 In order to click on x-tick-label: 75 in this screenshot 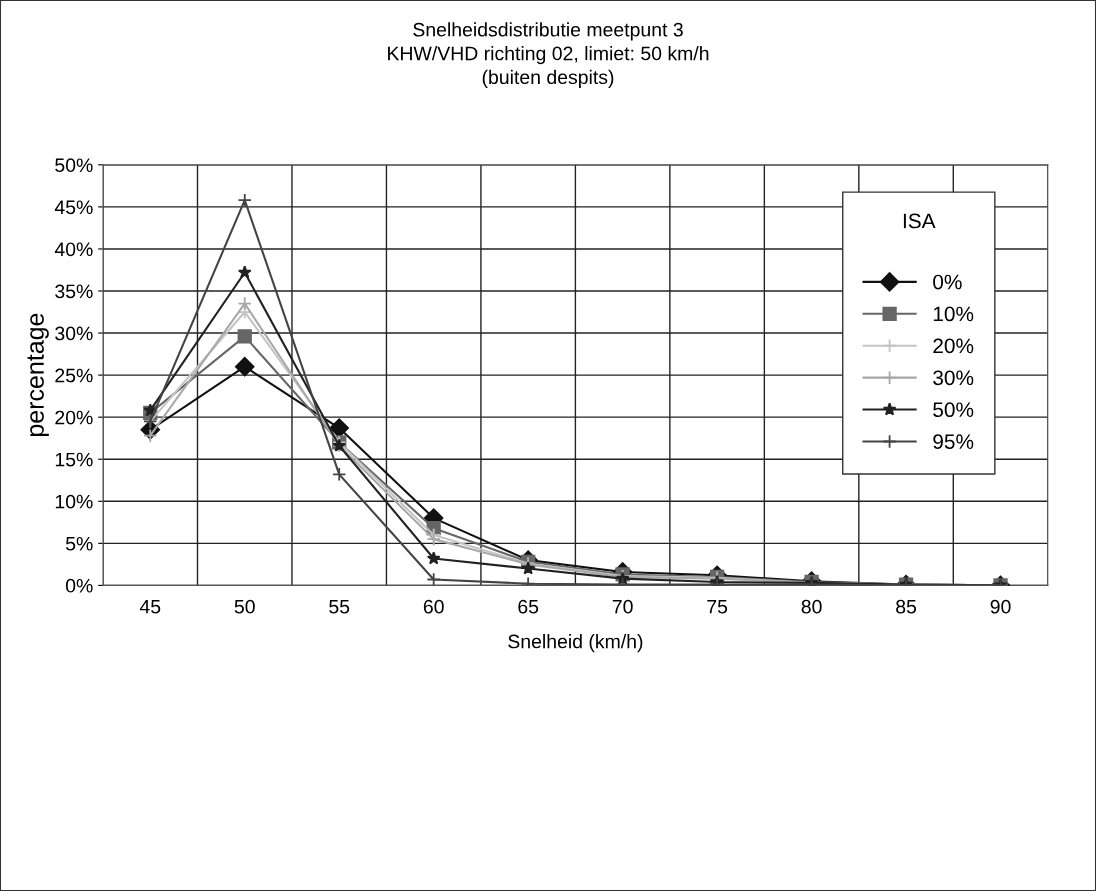, I will do `click(717, 606)`.